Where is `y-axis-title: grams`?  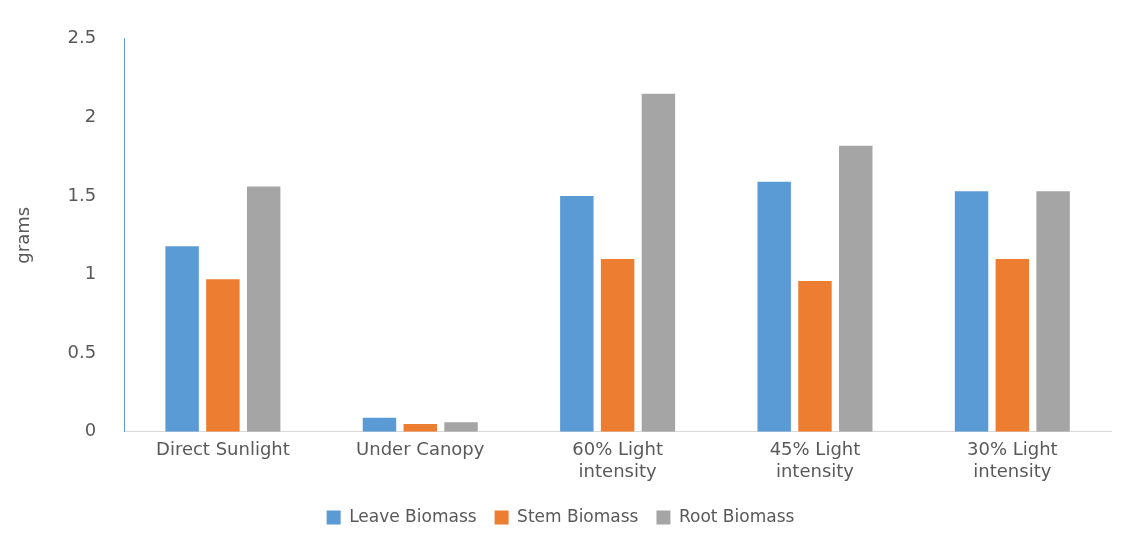 y-axis-title: grams is located at coordinates (23, 235).